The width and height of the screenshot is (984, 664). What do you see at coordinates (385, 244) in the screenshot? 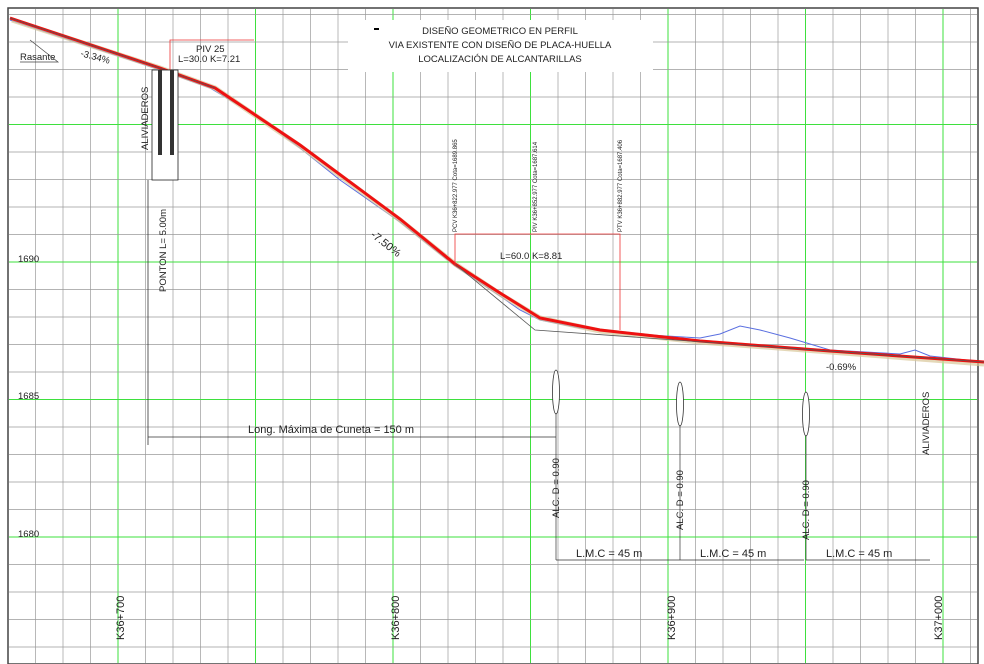
I see `annotation: -7.50%` at bounding box center [385, 244].